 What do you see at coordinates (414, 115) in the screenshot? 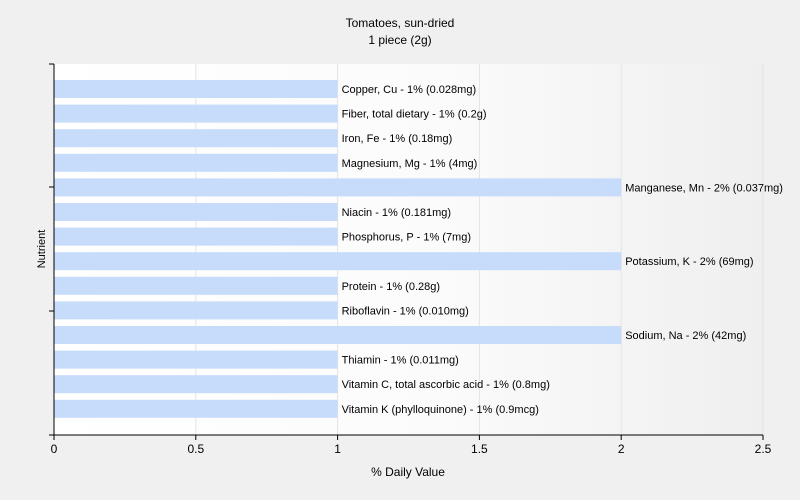
I see `bar-label: Fiber, total dietary - 1% (0.2g)` at bounding box center [414, 115].